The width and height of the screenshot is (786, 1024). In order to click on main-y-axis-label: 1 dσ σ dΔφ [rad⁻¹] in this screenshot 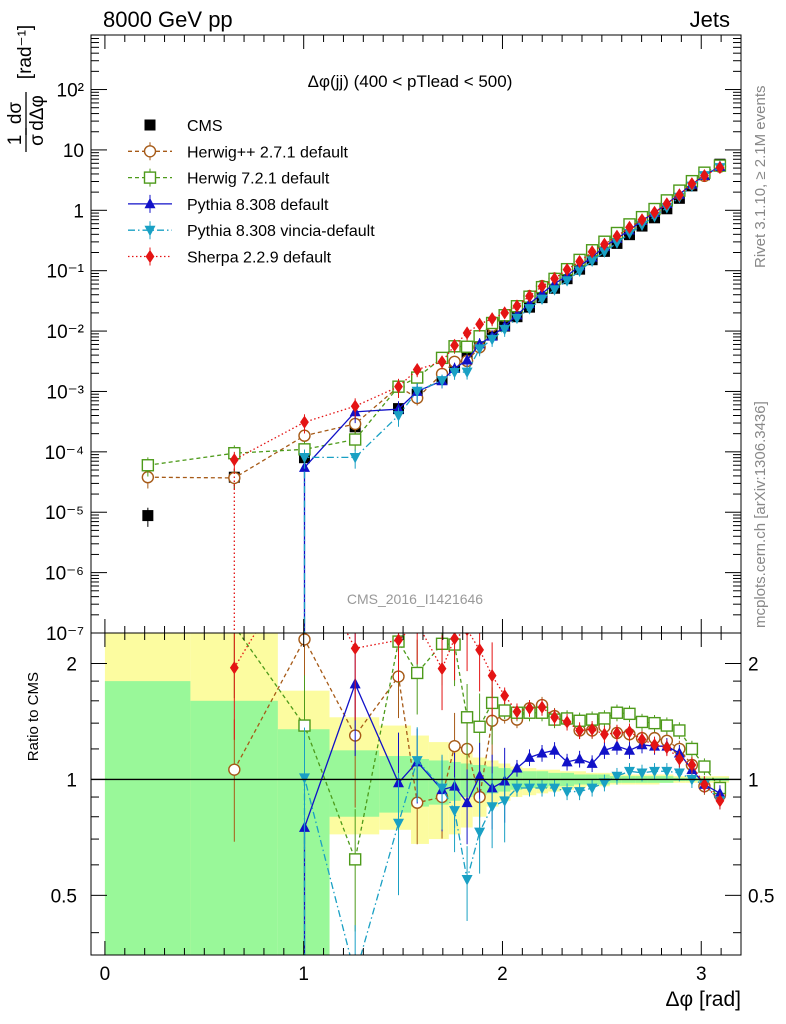, I will do `click(26, 88)`.